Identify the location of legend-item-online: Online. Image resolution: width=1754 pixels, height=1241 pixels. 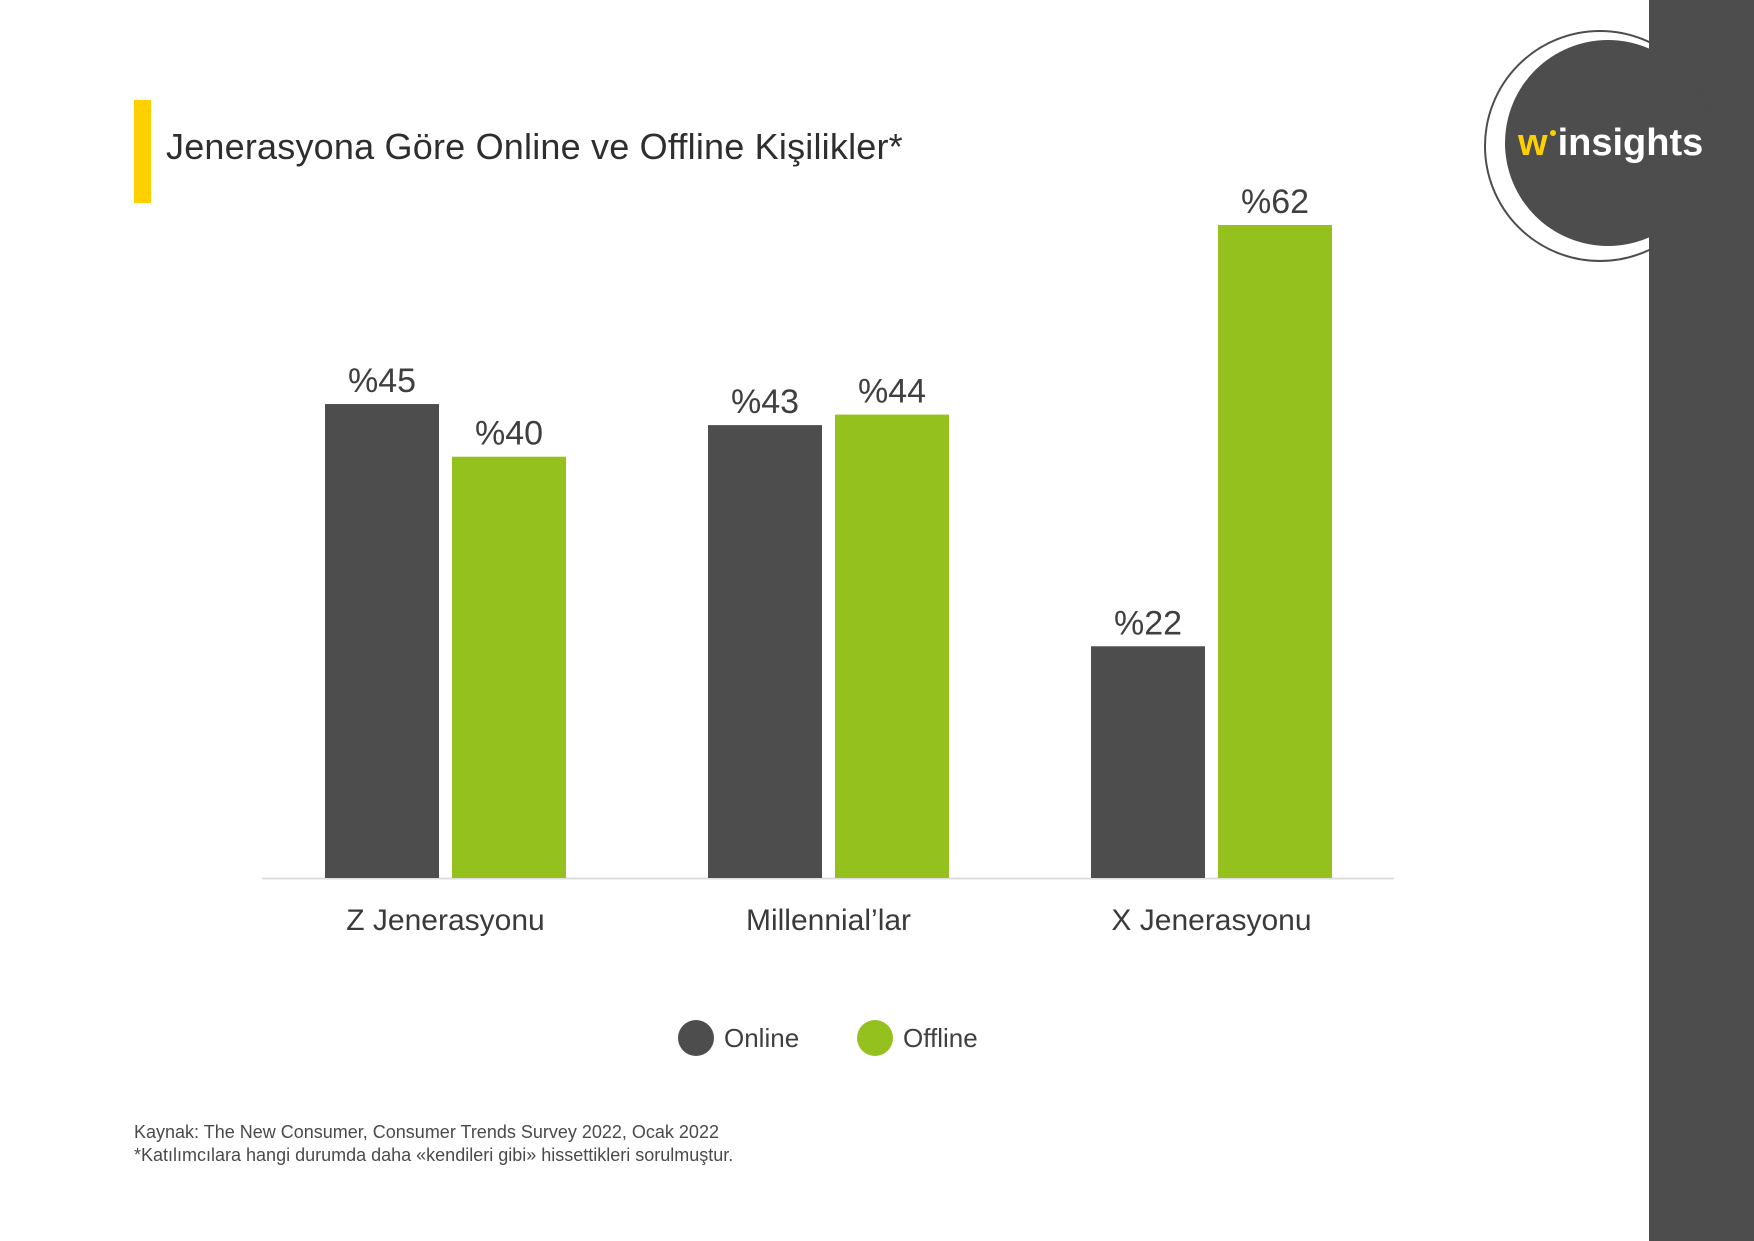
(738, 1038).